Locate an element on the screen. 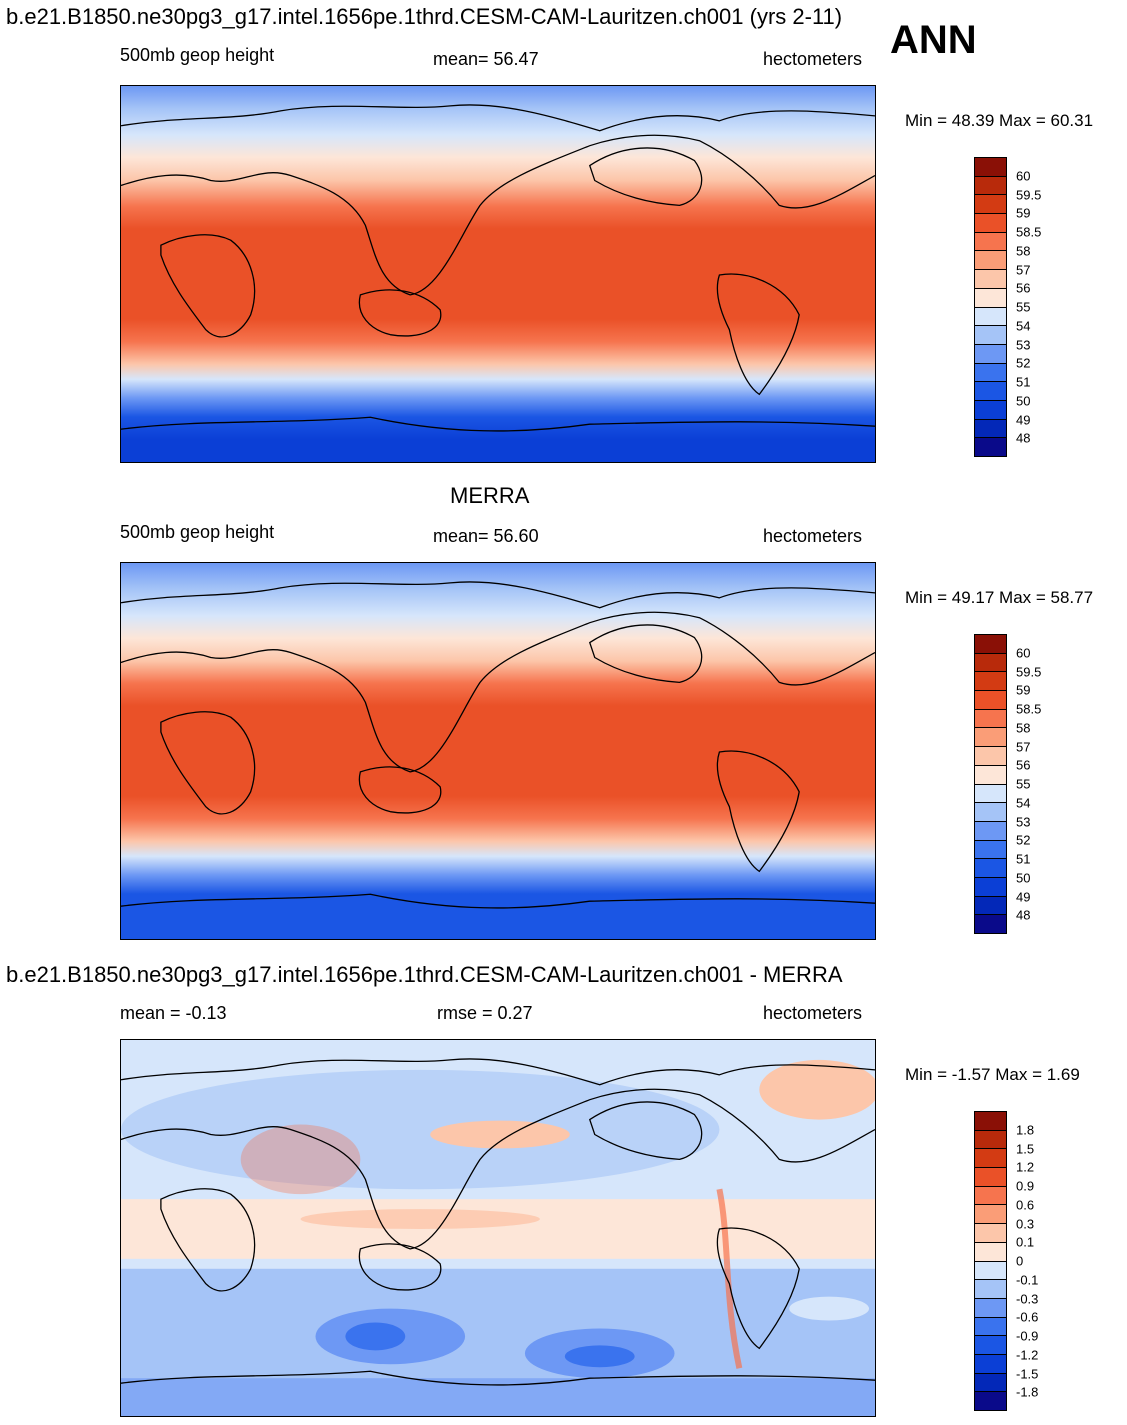  colorbar-tick-label: 1.8 is located at coordinates (1025, 1130).